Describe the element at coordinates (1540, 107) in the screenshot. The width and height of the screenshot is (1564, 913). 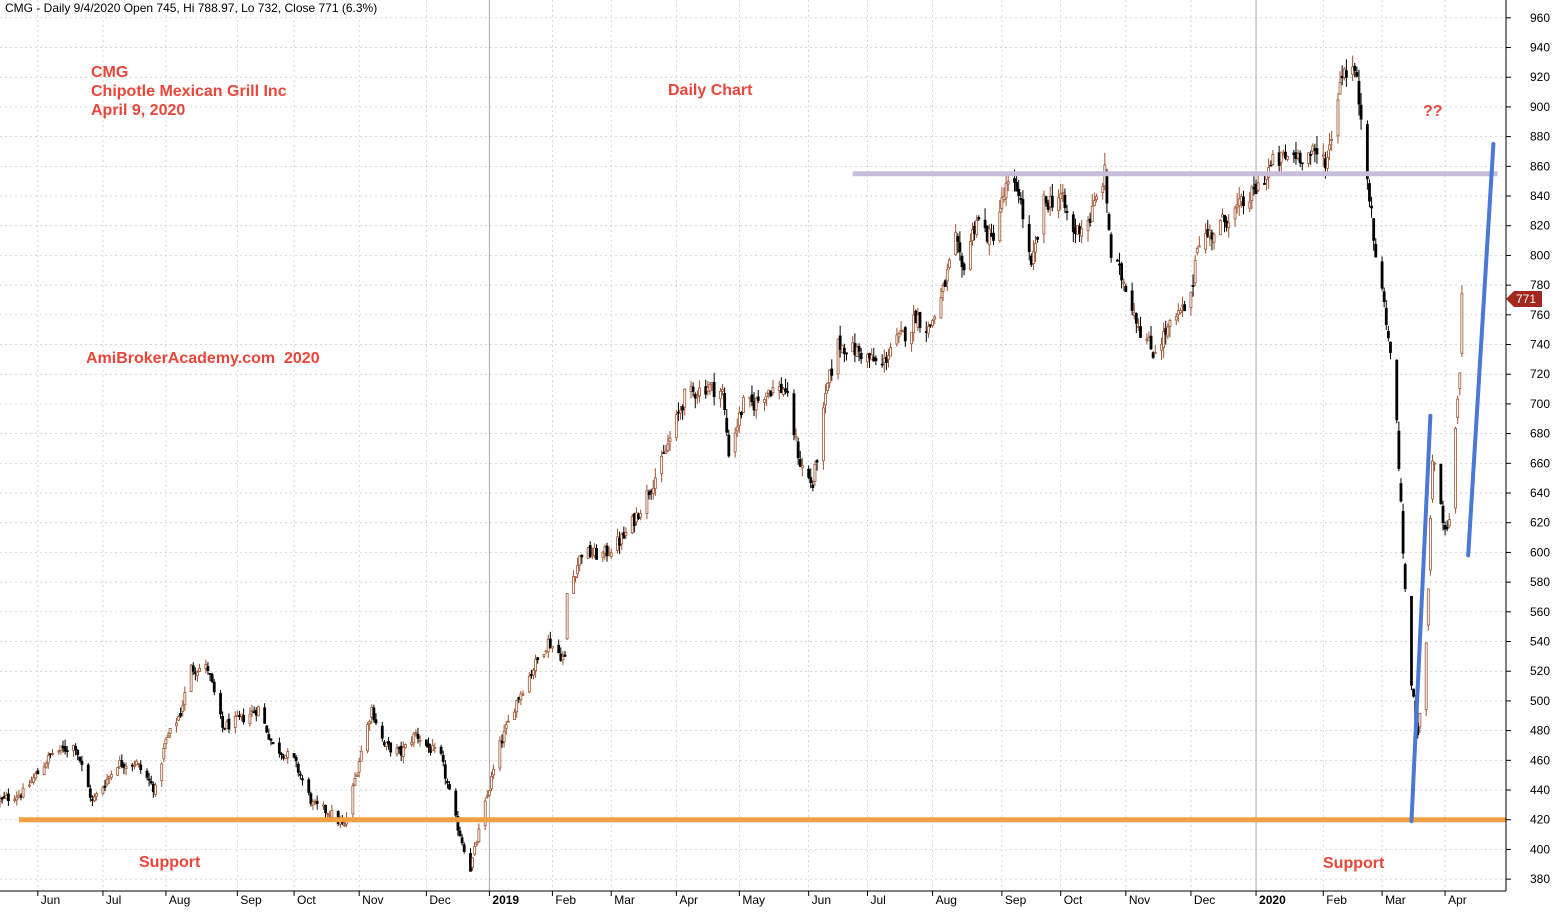
I see `y-tick-label: 900` at that location.